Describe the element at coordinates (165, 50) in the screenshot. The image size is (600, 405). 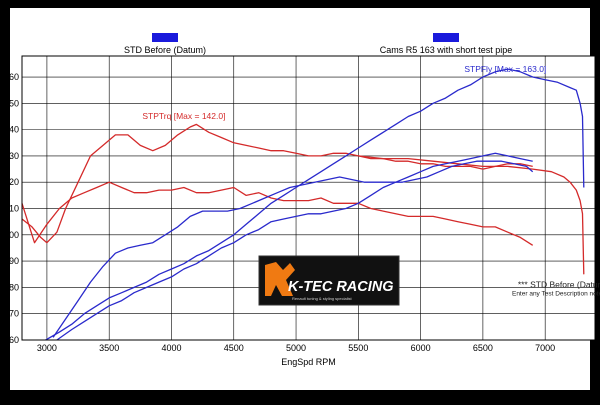
I see `legend-label: STD Before (Datum)` at that location.